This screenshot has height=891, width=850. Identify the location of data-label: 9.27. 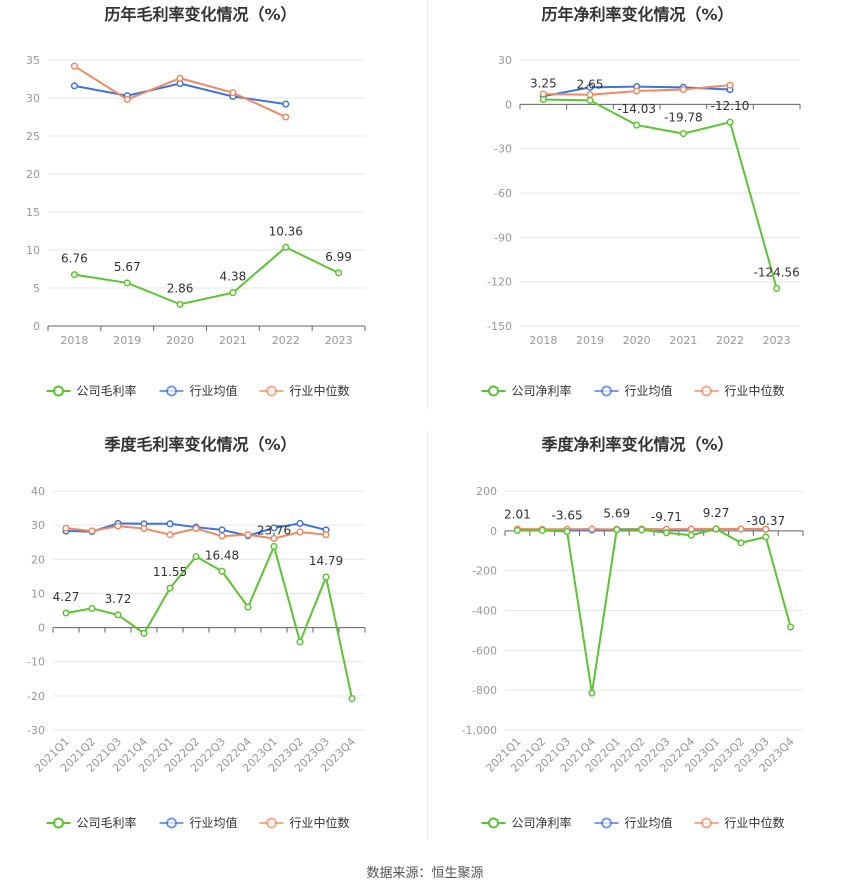
(716, 513).